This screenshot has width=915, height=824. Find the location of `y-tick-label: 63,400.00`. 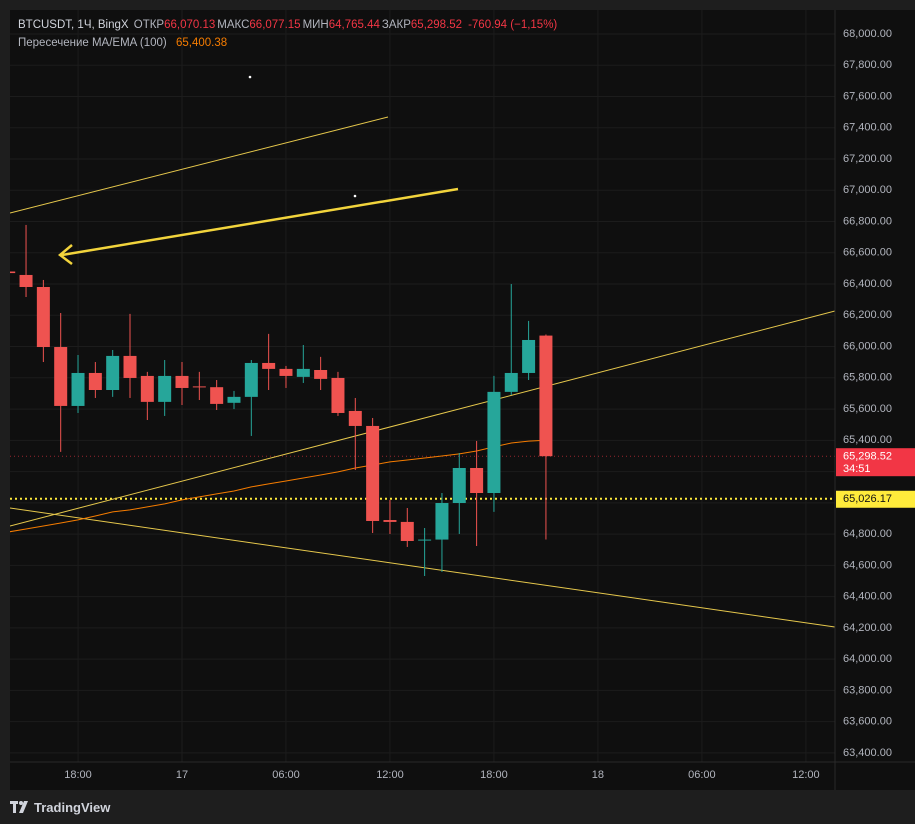

y-tick-label: 63,400.00 is located at coordinates (867, 753).